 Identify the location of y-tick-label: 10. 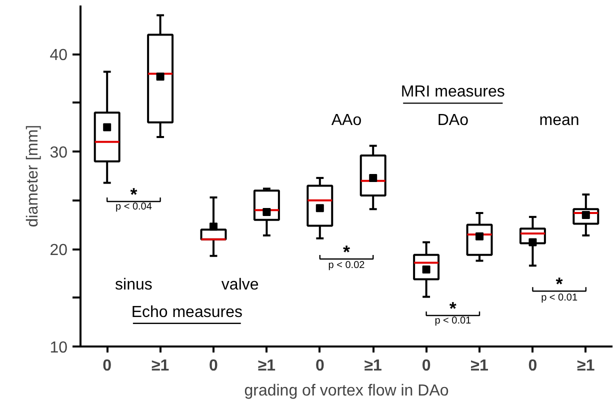
(59, 348).